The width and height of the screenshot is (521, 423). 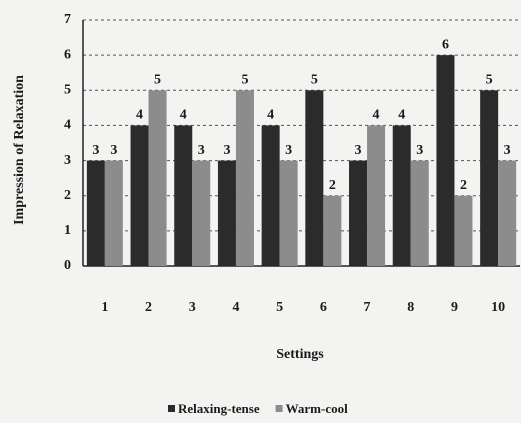 What do you see at coordinates (67, 195) in the screenshot?
I see `y-tick-label: 2` at bounding box center [67, 195].